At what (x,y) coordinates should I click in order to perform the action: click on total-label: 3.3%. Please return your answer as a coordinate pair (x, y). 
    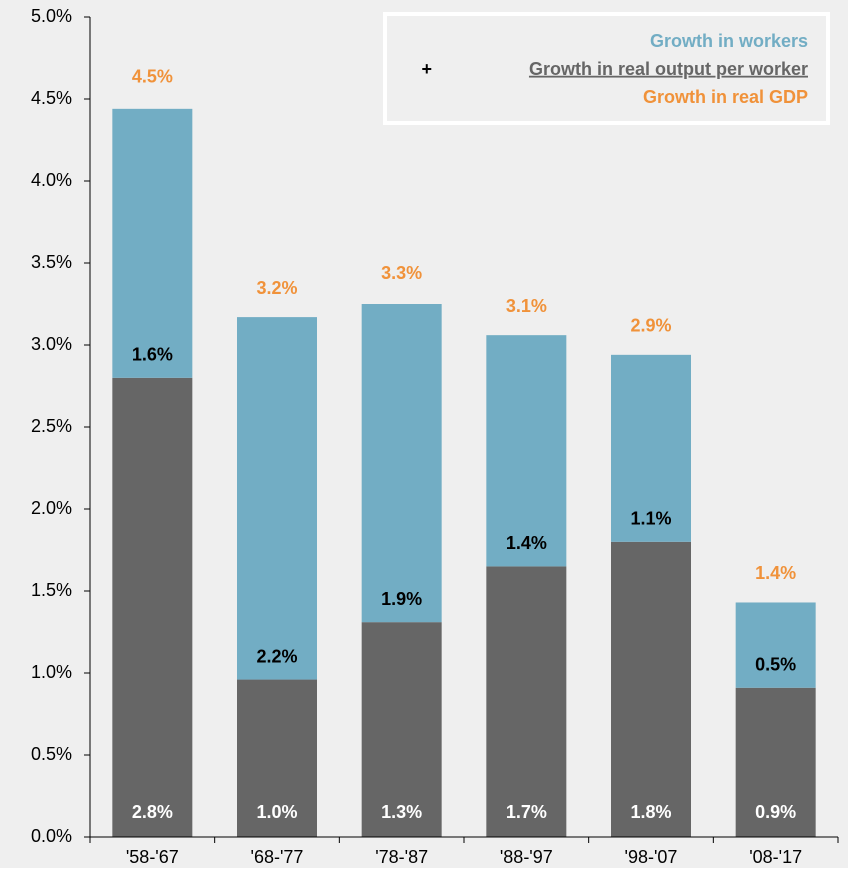
    Looking at the image, I should click on (401, 273).